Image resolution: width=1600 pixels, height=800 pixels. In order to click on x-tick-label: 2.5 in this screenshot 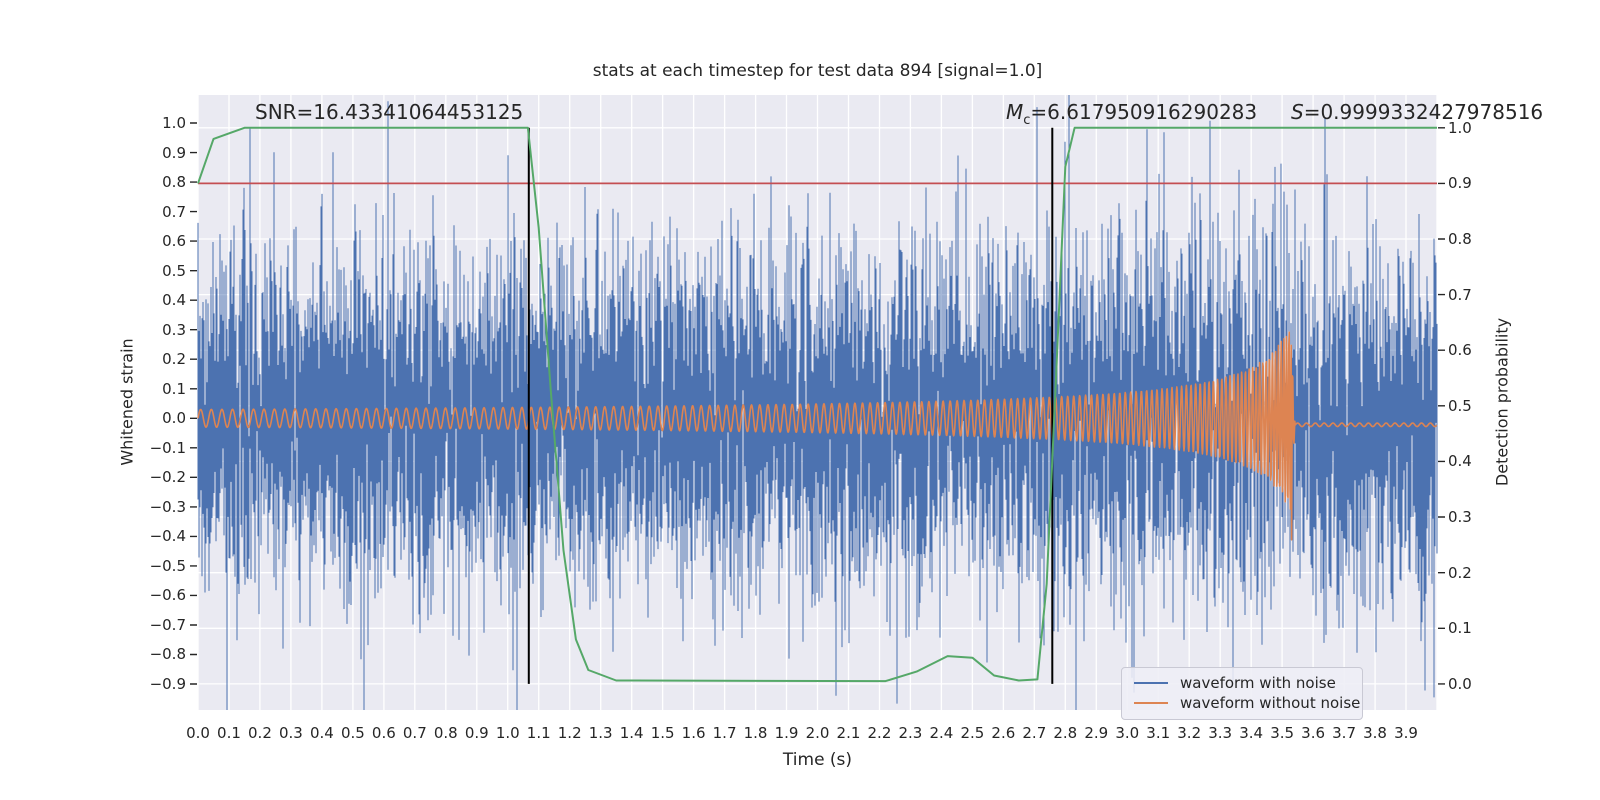, I will do `click(972, 733)`.